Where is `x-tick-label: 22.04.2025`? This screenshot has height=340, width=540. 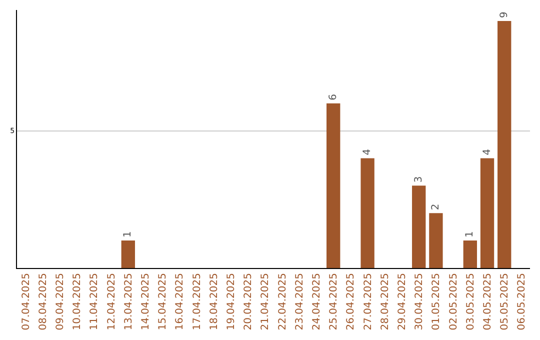 x-tick-label: 22.04.2025 is located at coordinates (282, 301).